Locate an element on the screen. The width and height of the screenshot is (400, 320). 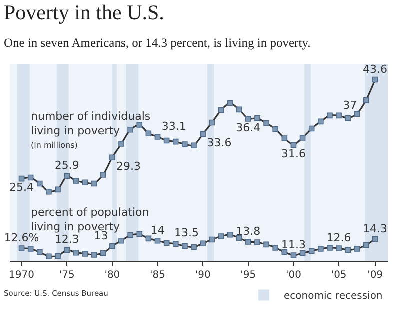
data-label: 25.9 is located at coordinates (67, 165).